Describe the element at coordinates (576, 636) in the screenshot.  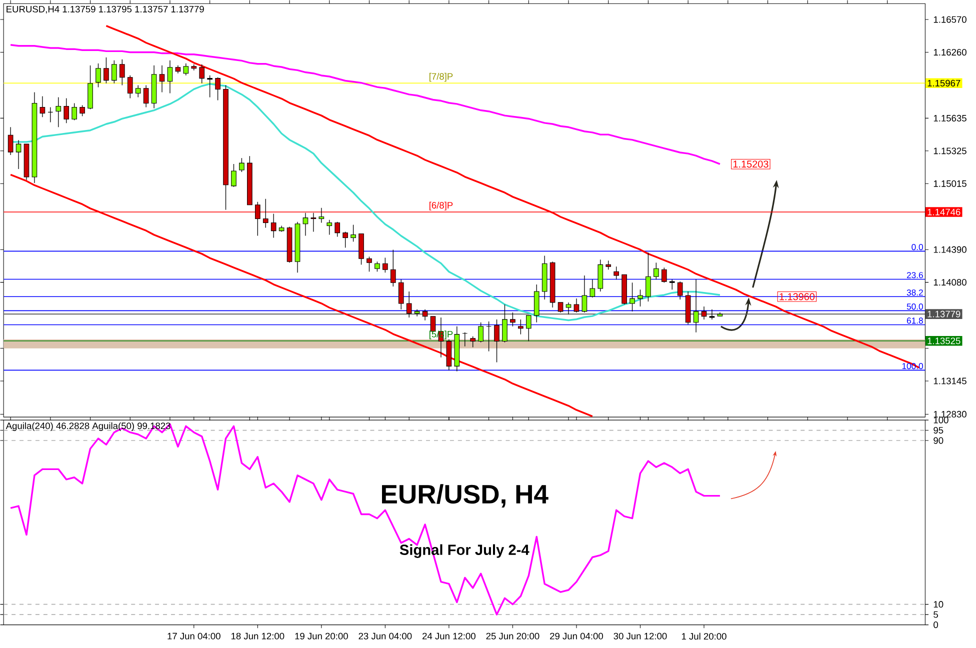
I see `x-tick-label: 29 Jun 04:00` at that location.